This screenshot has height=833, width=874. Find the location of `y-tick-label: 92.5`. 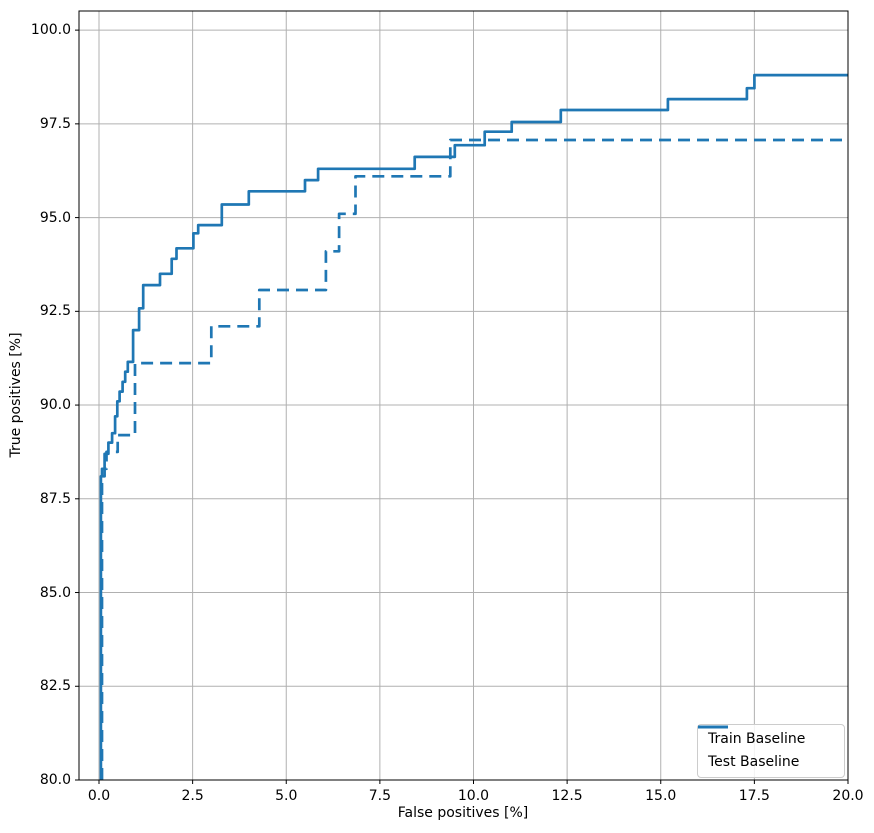

y-tick-label: 92.5 is located at coordinates (55, 311).